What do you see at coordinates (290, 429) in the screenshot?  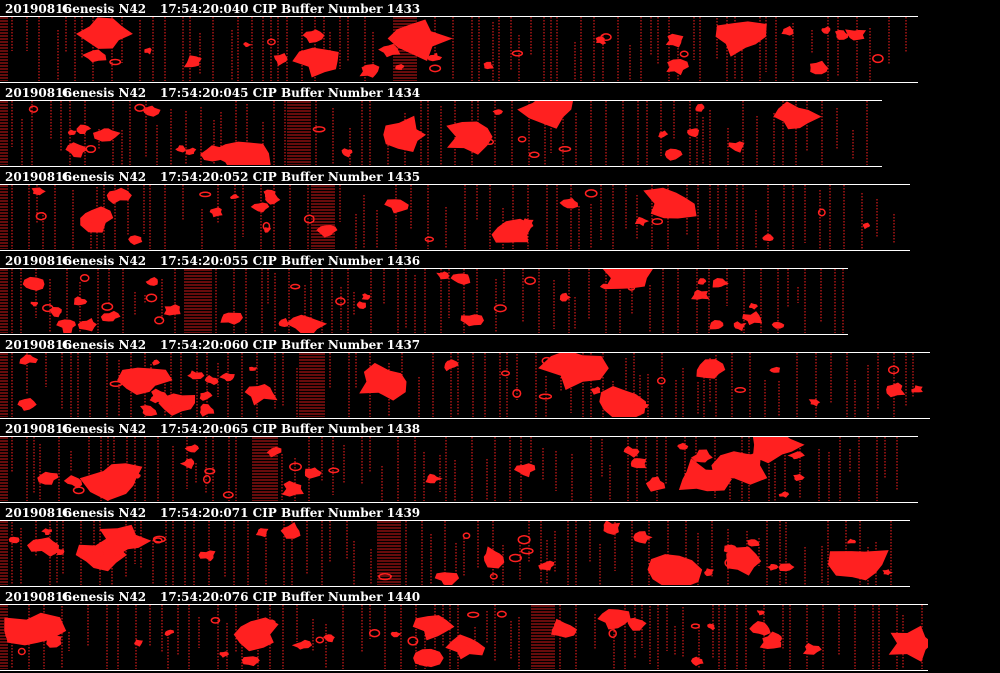 I see `buffer-timestamp-number: 17:54:20:065 CIP Buffer Number 1438` at bounding box center [290, 429].